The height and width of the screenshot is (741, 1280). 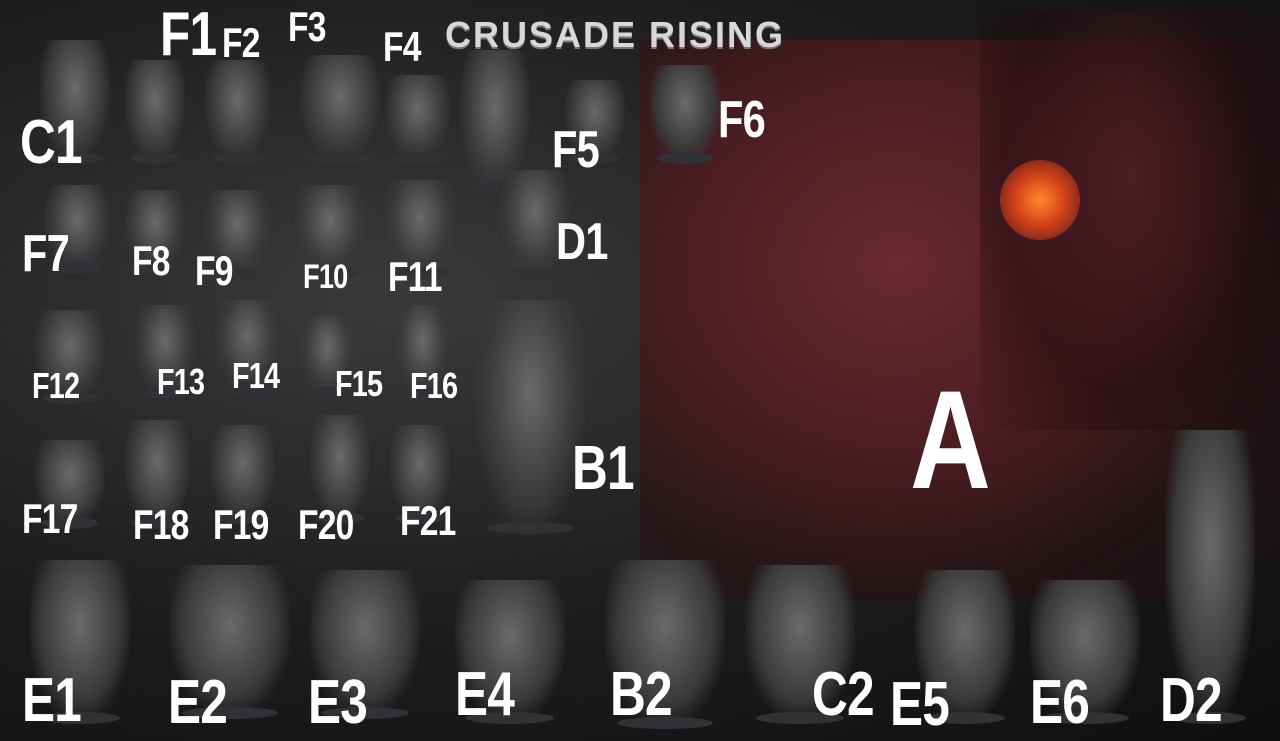 I want to click on label-F18: F18, so click(x=161, y=524).